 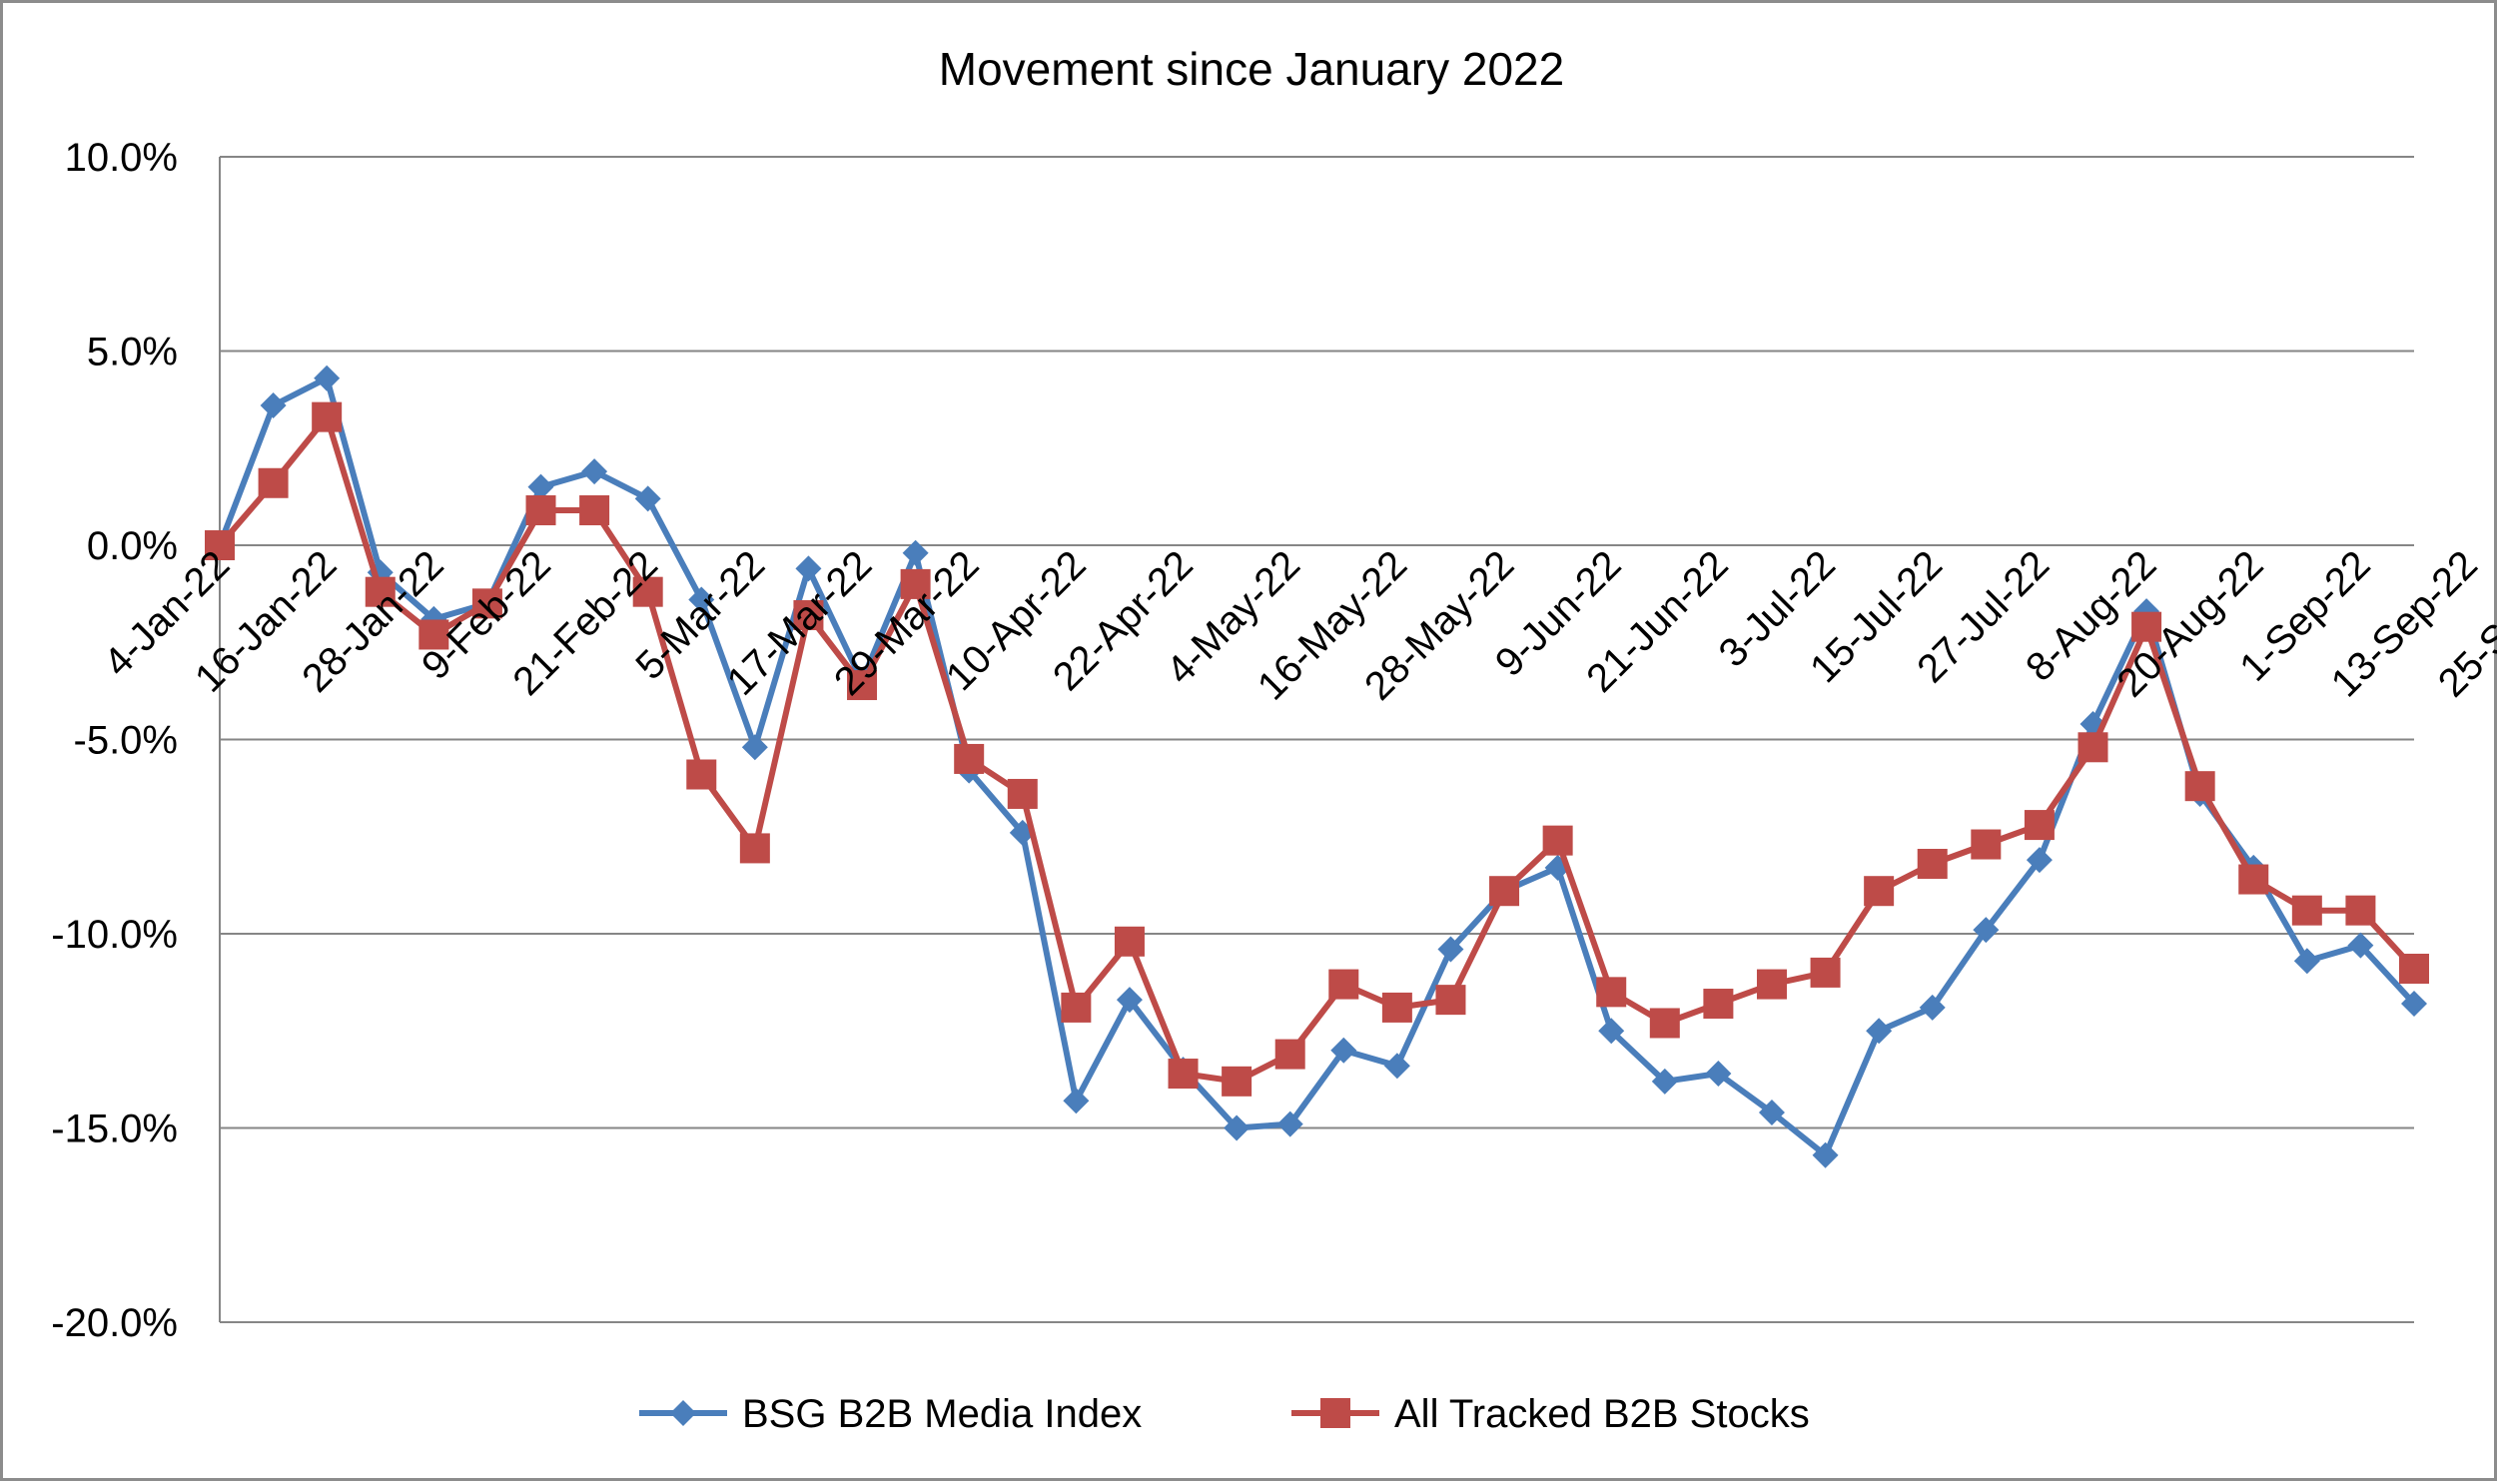 What do you see at coordinates (121, 158) in the screenshot?
I see `y-tick-label: 10.0%` at bounding box center [121, 158].